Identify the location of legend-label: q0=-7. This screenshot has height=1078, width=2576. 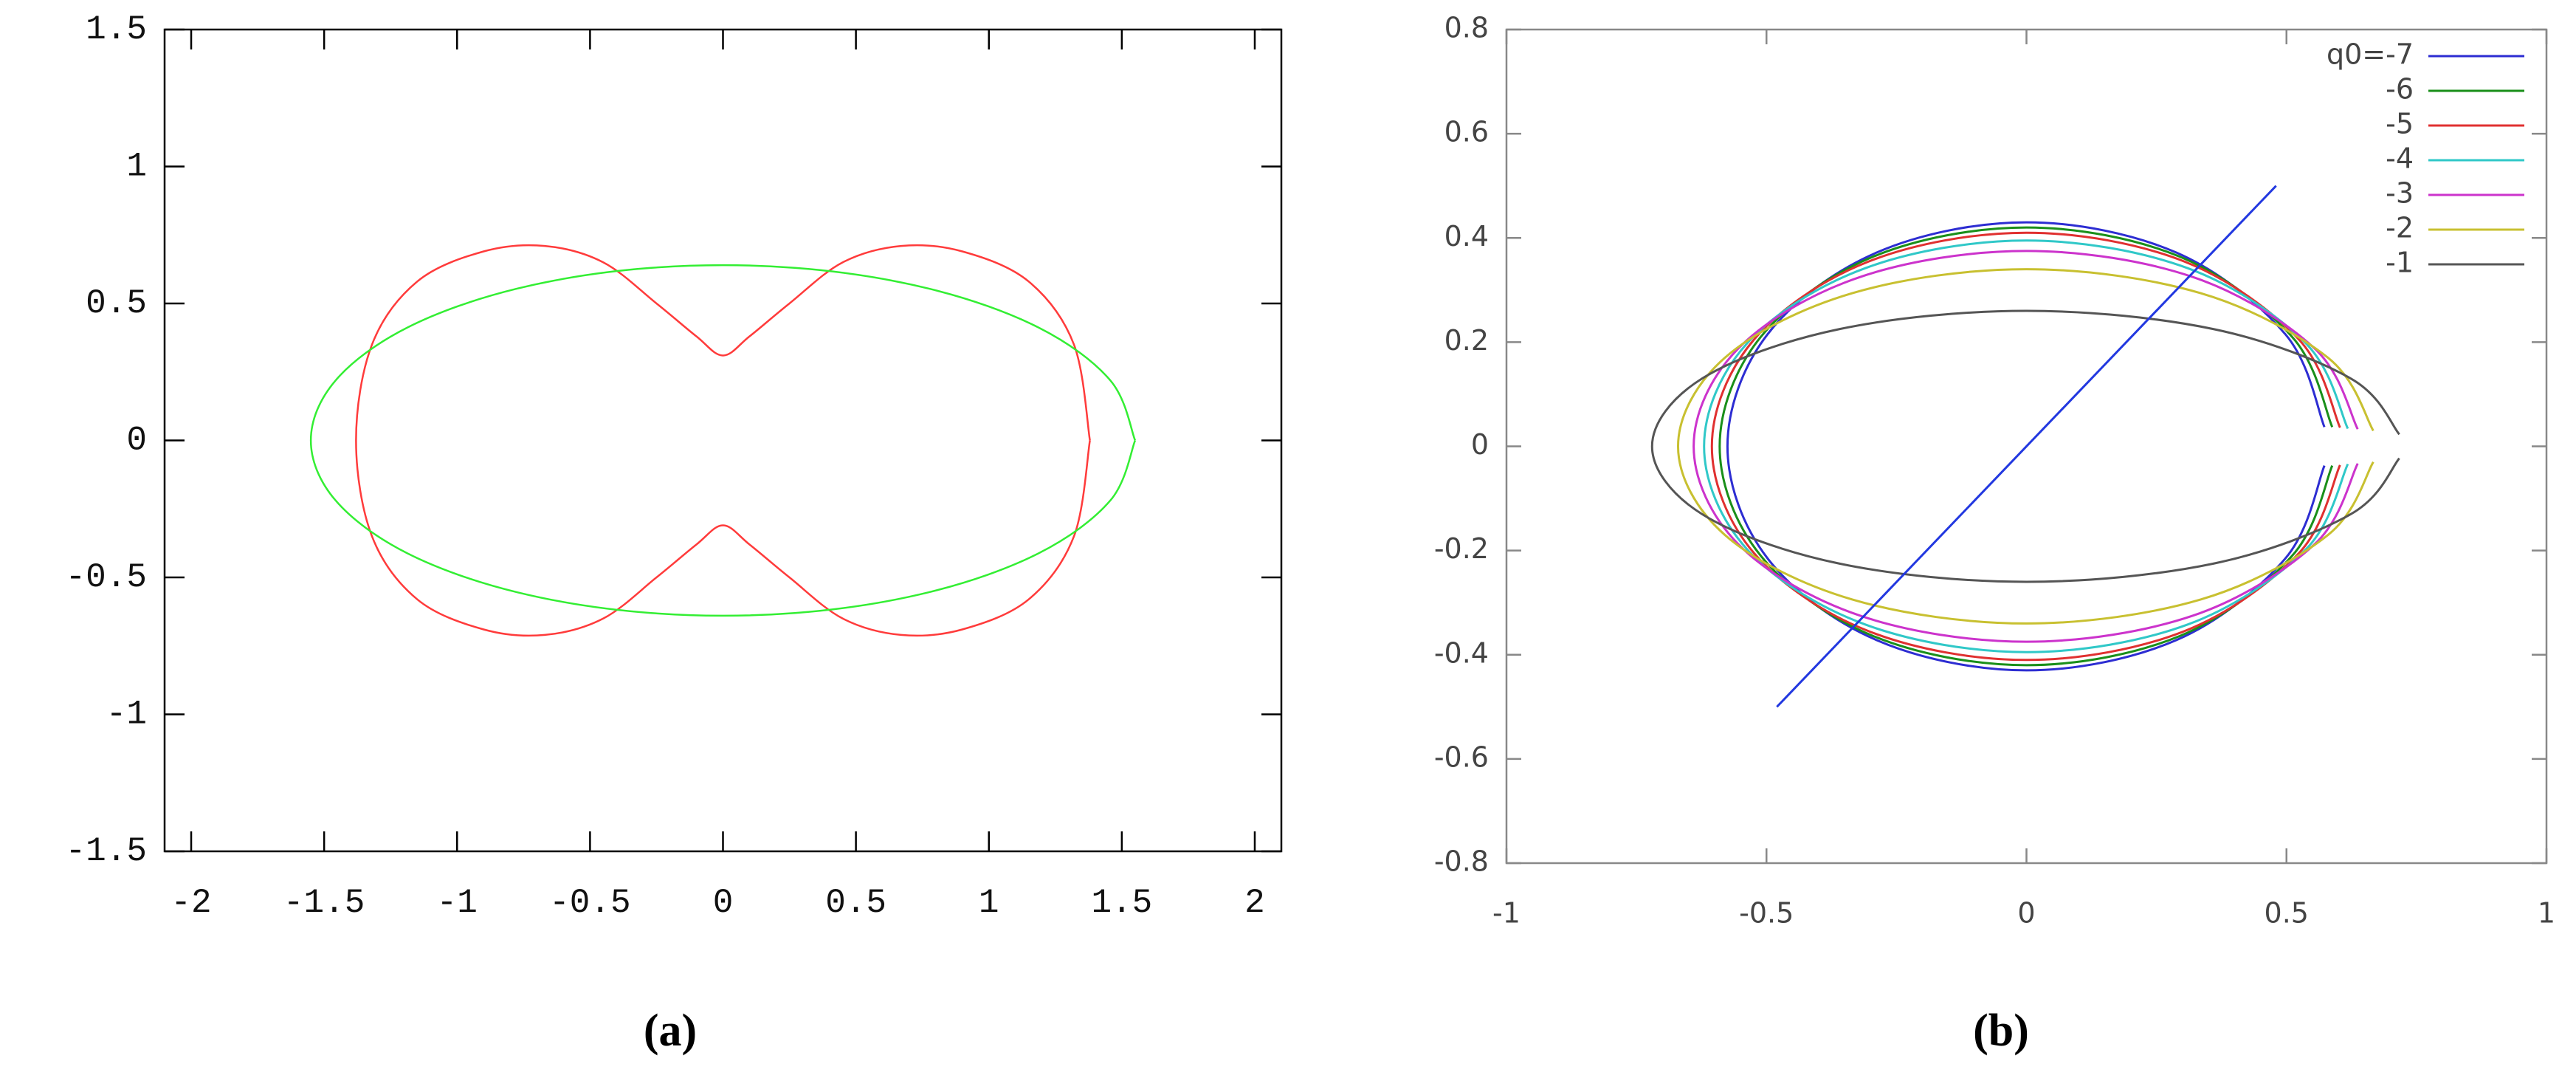
(2370, 55).